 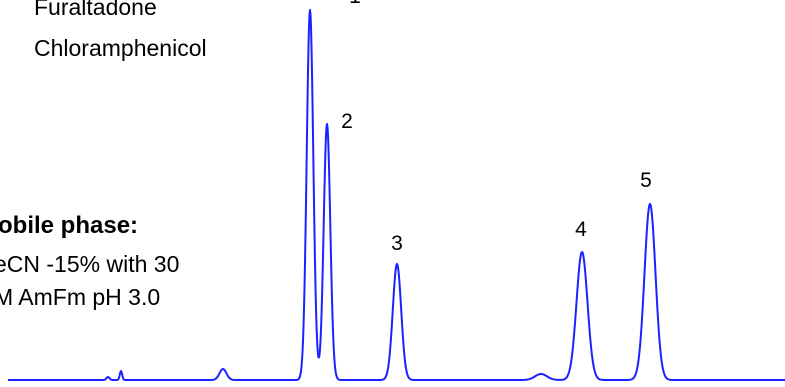 What do you see at coordinates (355, 4) in the screenshot?
I see `peak-label-1: 1` at bounding box center [355, 4].